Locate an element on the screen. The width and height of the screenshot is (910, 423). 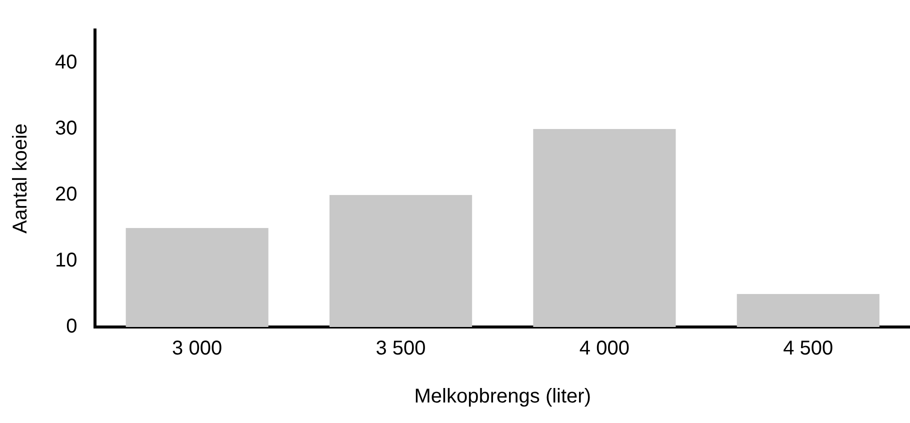
y-tick-label: 30 is located at coordinates (66, 129).